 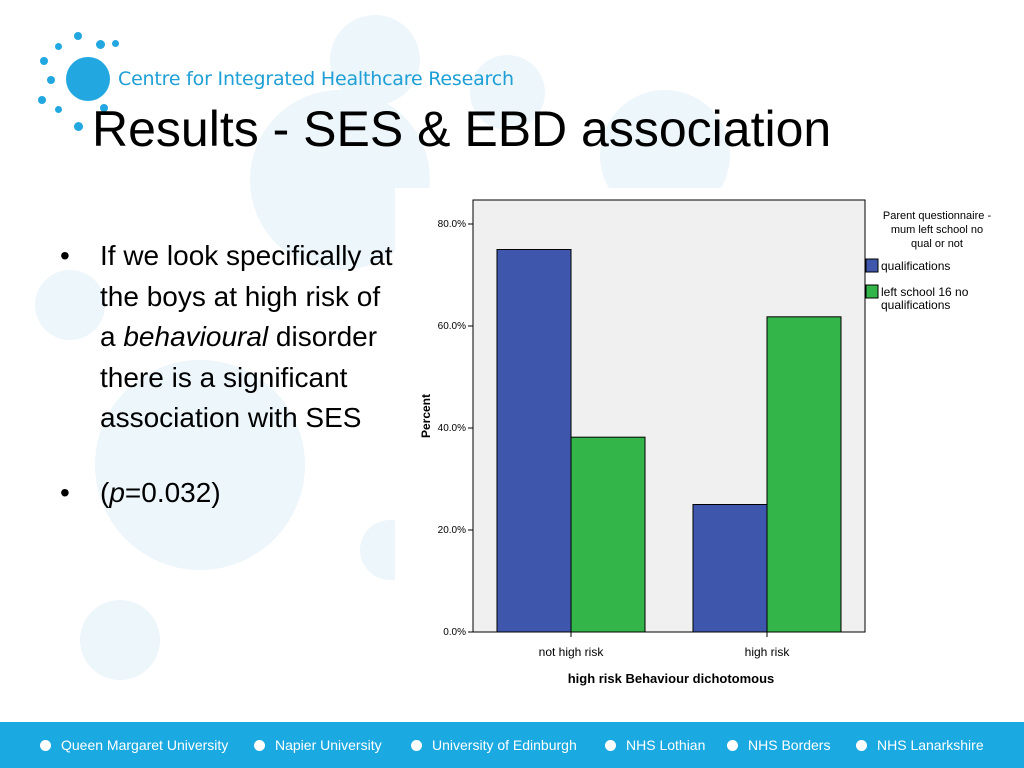 I want to click on p-value-symbol: p, so click(x=117, y=492).